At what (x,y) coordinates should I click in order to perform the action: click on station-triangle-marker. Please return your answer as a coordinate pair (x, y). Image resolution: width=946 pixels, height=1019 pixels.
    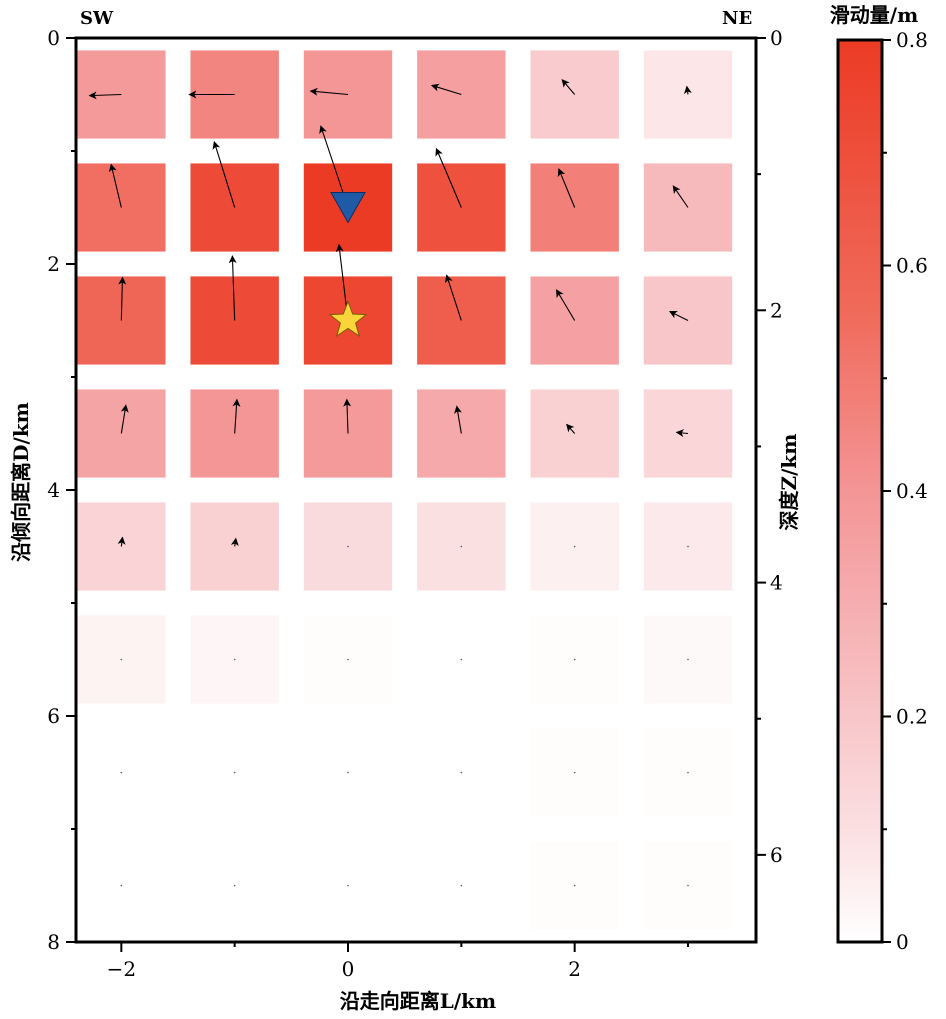
    Looking at the image, I should click on (348, 208).